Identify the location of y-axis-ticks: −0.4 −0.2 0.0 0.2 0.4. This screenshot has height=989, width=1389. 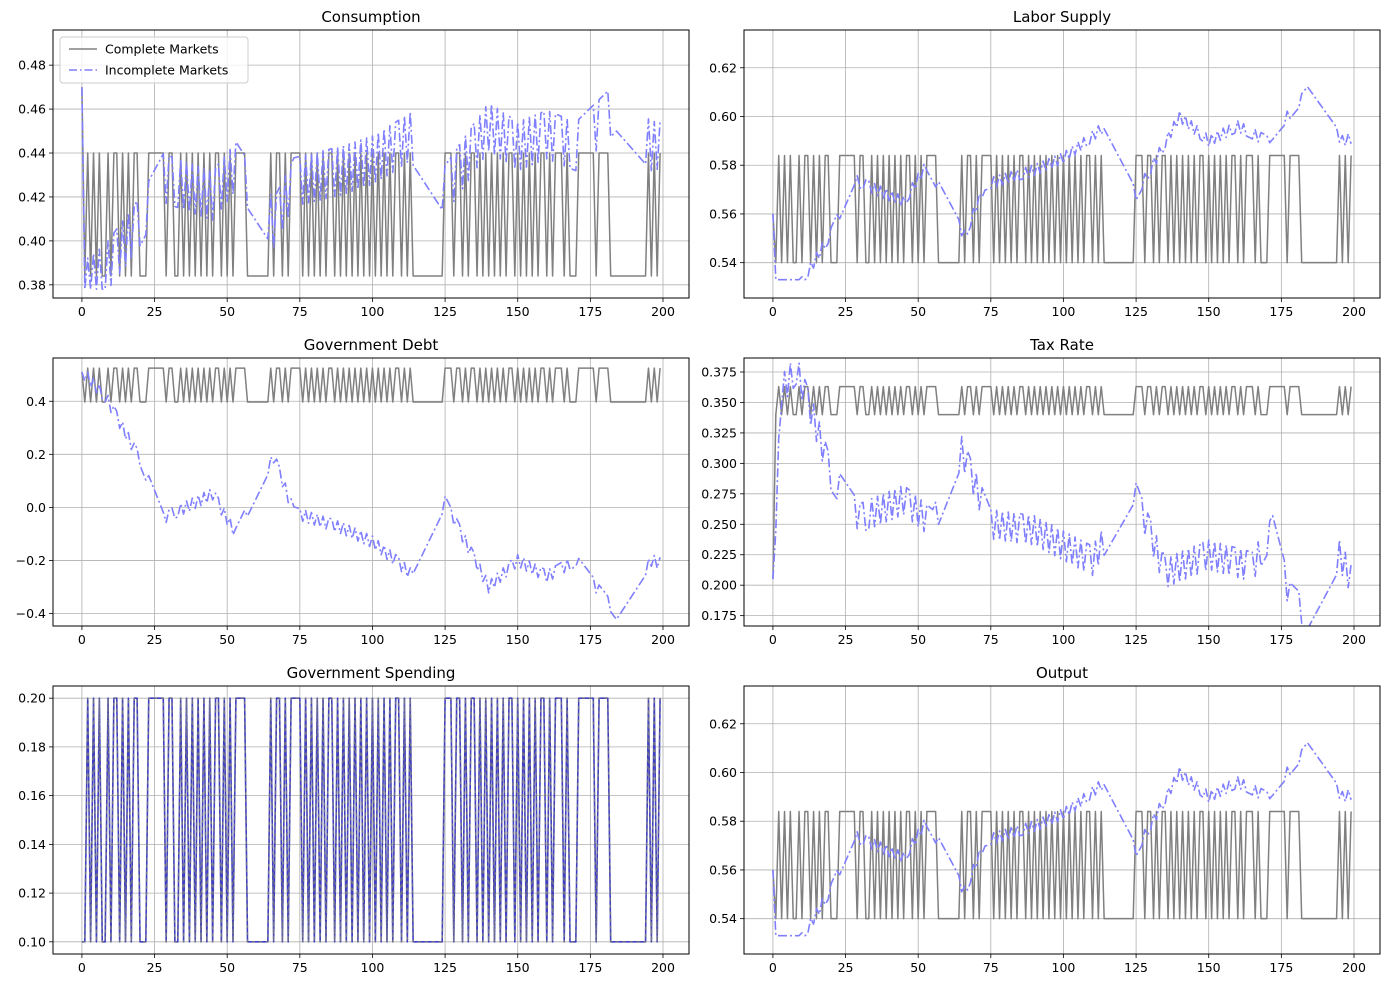
(34, 507).